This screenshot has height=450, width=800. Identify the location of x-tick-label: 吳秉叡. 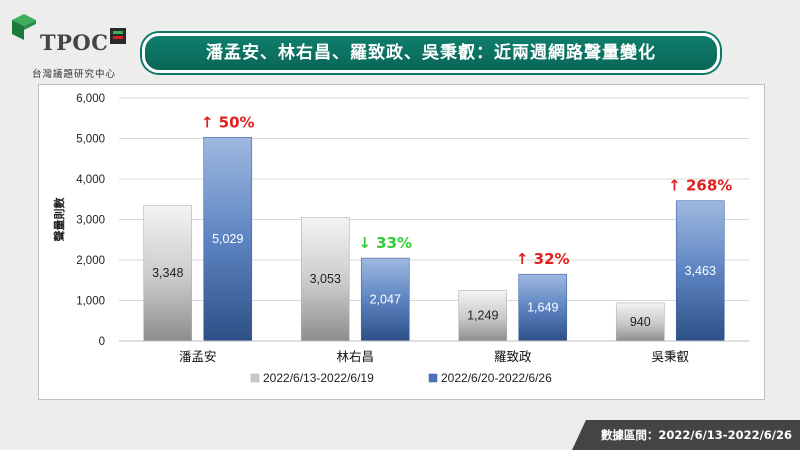
(670, 356).